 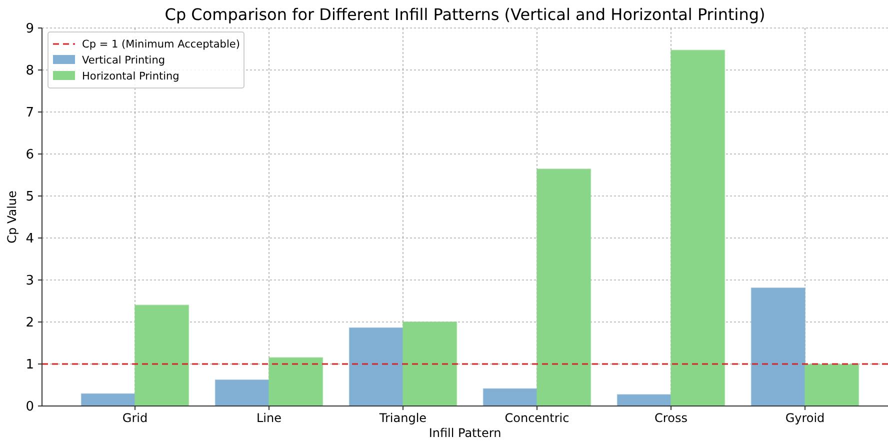 What do you see at coordinates (465, 14) in the screenshot?
I see `chart-title: Cp Comparison for Different Infill Patterns (Vertical and Horizontal Printing)` at bounding box center [465, 14].